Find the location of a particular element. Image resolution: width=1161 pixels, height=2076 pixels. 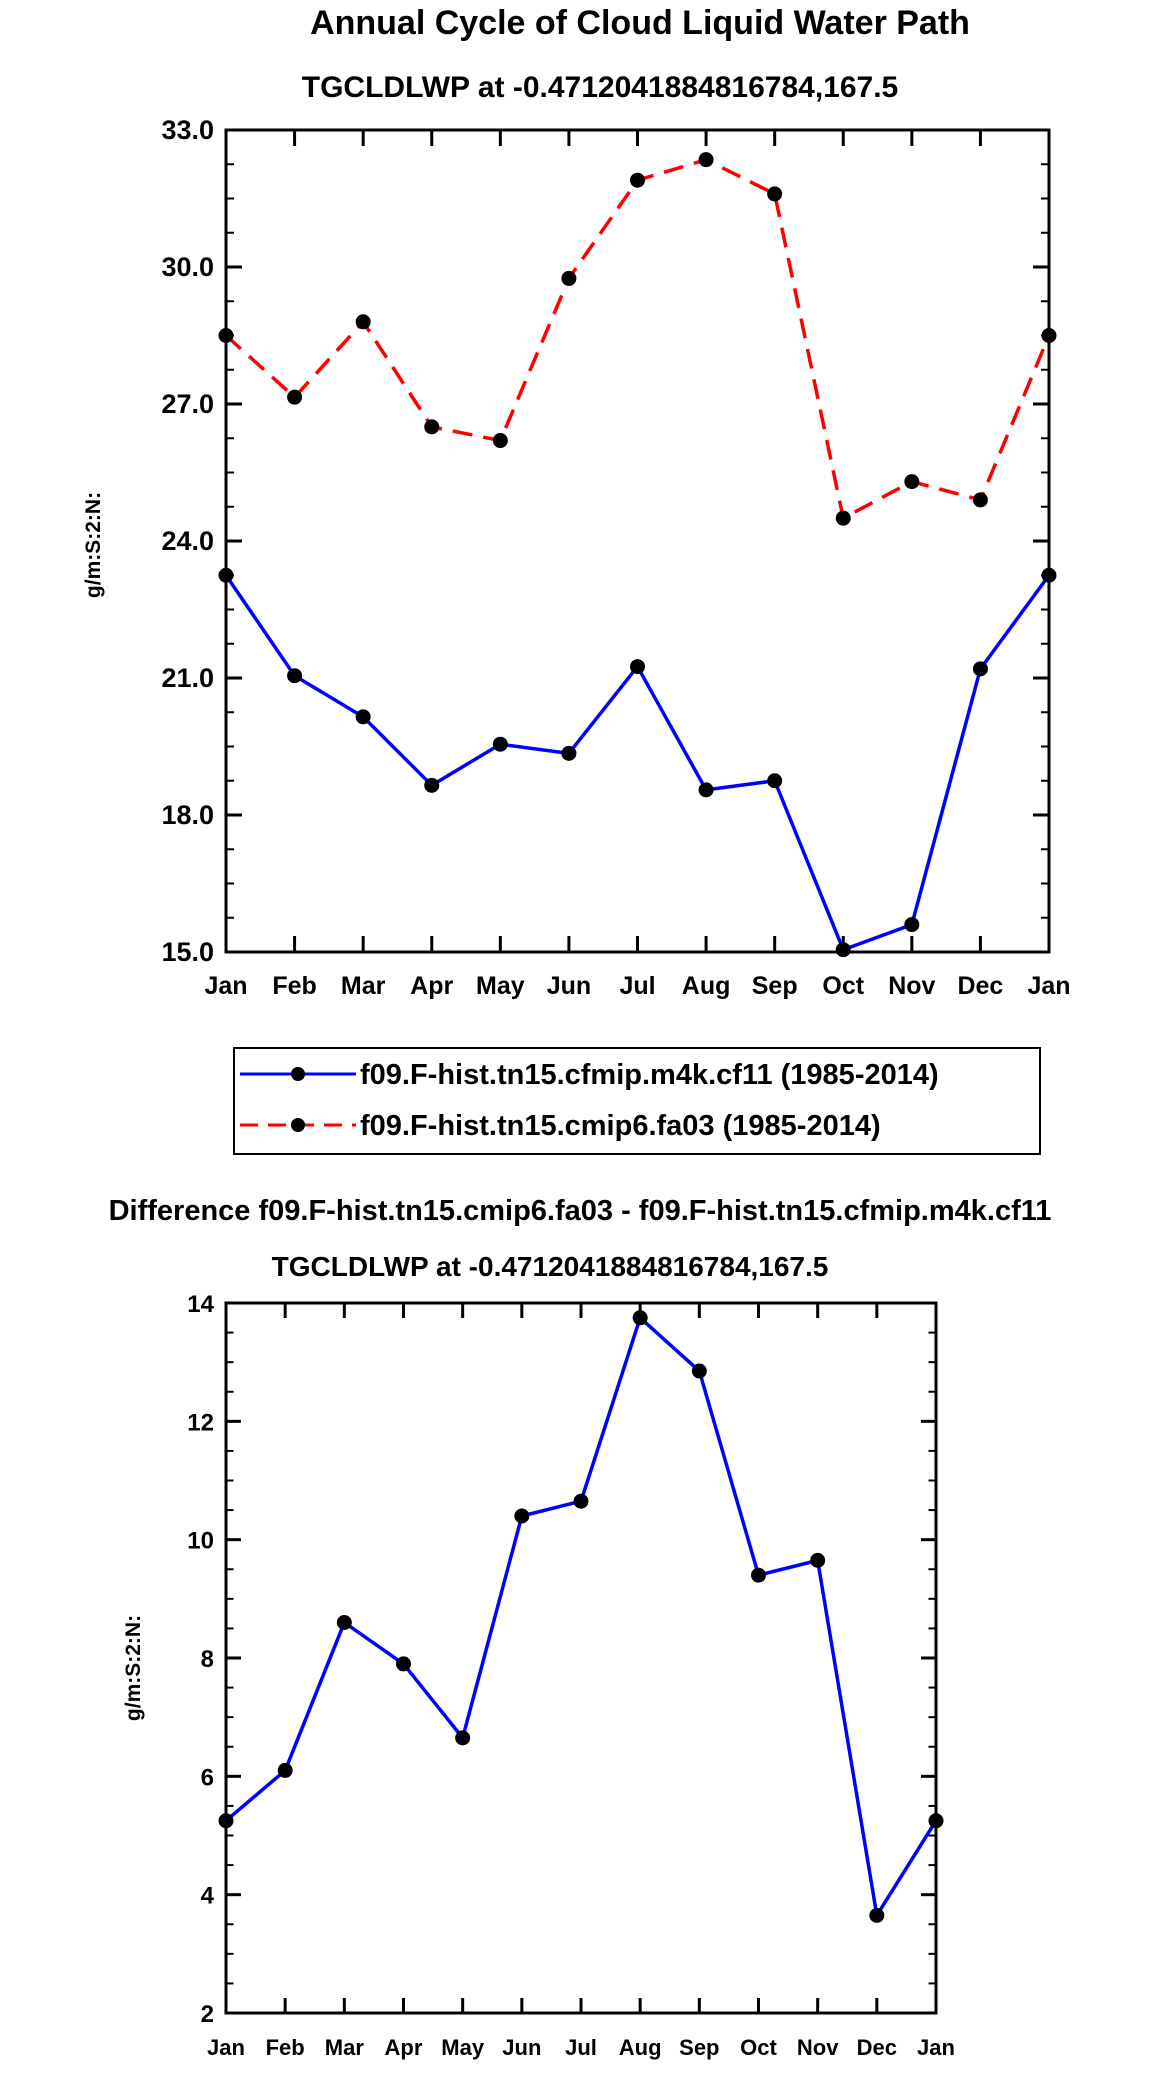

chart2-x-tick-label: Feb is located at coordinates (285, 2047).